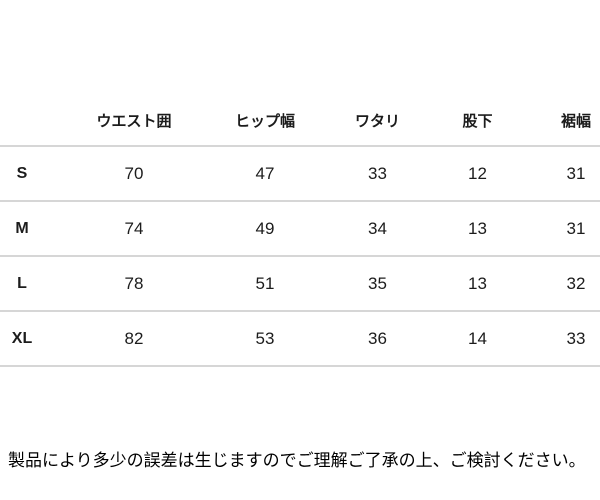 The width and height of the screenshot is (600, 500). What do you see at coordinates (553, 229) in the screenshot?
I see `hem-value-m: 31` at bounding box center [553, 229].